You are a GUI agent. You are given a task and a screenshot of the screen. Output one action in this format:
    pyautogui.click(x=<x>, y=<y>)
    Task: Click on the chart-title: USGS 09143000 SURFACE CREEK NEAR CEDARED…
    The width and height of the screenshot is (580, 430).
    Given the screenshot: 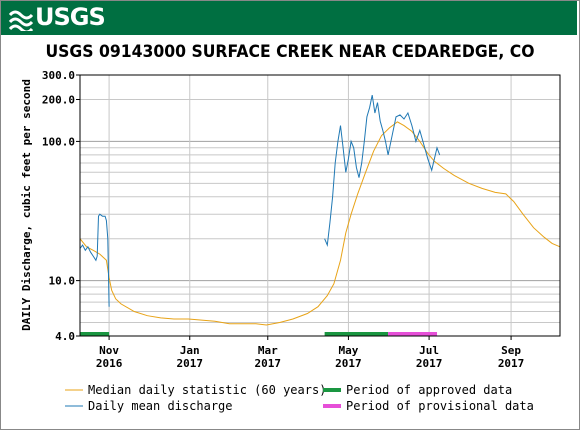 What is the action you would take?
    pyautogui.click(x=290, y=52)
    